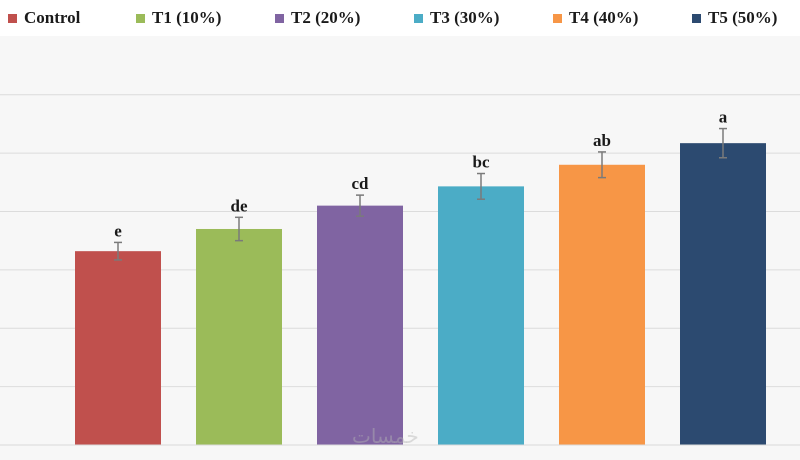 This screenshot has height=460, width=800. Describe the element at coordinates (465, 17) in the screenshot. I see `legend-label: T3 (30%)` at that location.